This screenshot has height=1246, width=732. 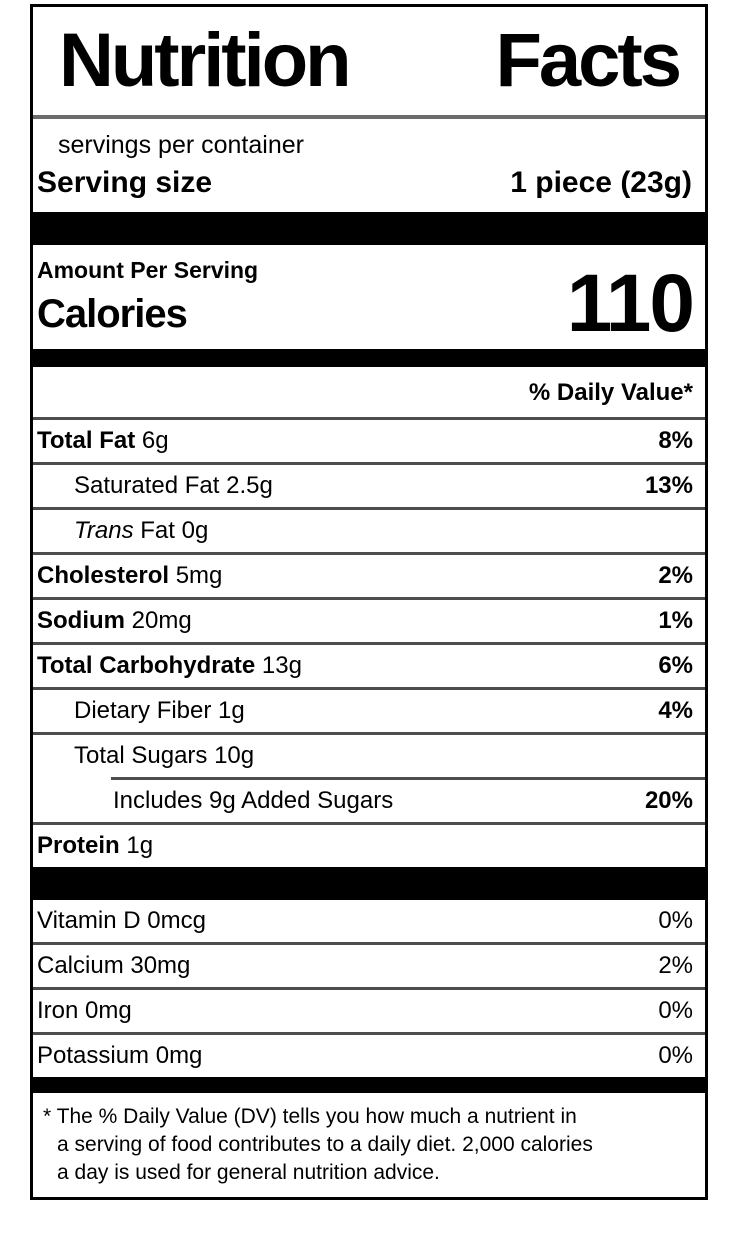 I want to click on calories-section: Amount Per Serving Calories 110, so click(x=369, y=297).